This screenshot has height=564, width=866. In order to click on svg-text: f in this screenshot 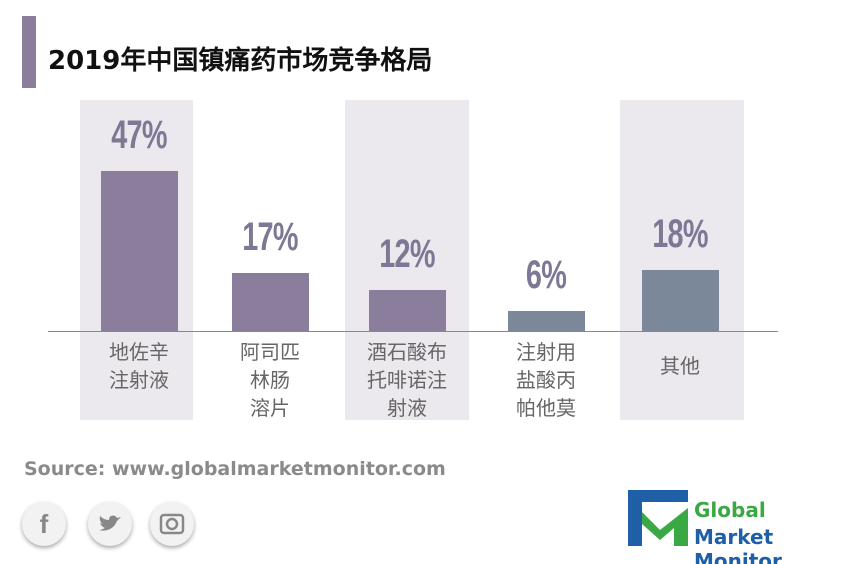, I will do `click(44, 524)`.